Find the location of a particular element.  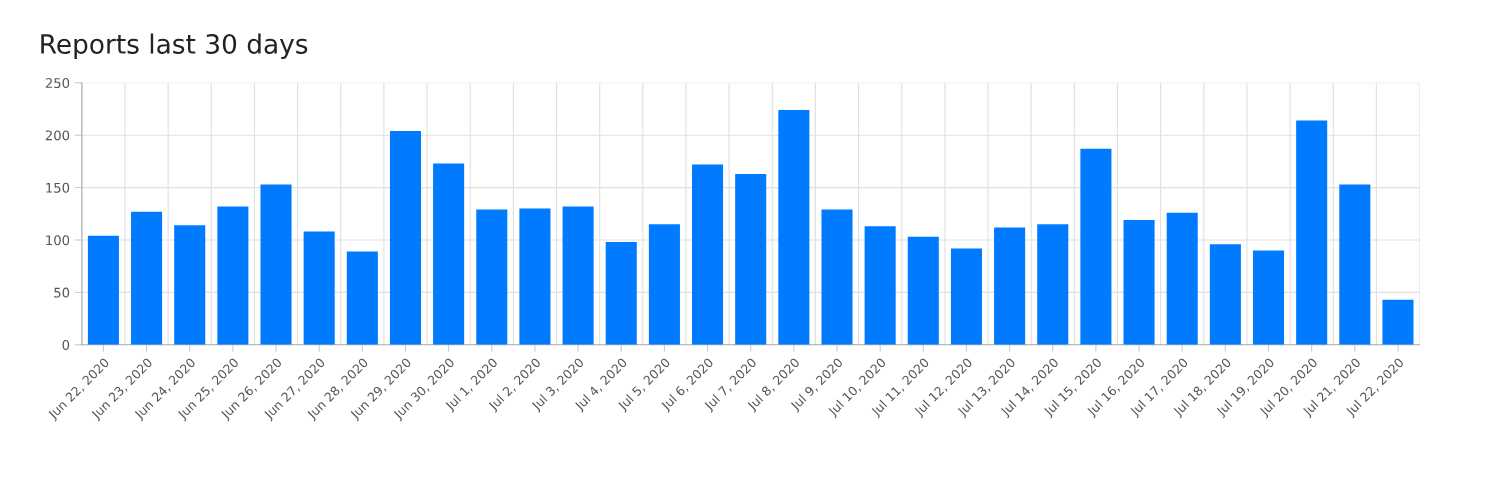

y-tick-label: 150 is located at coordinates (58, 187).